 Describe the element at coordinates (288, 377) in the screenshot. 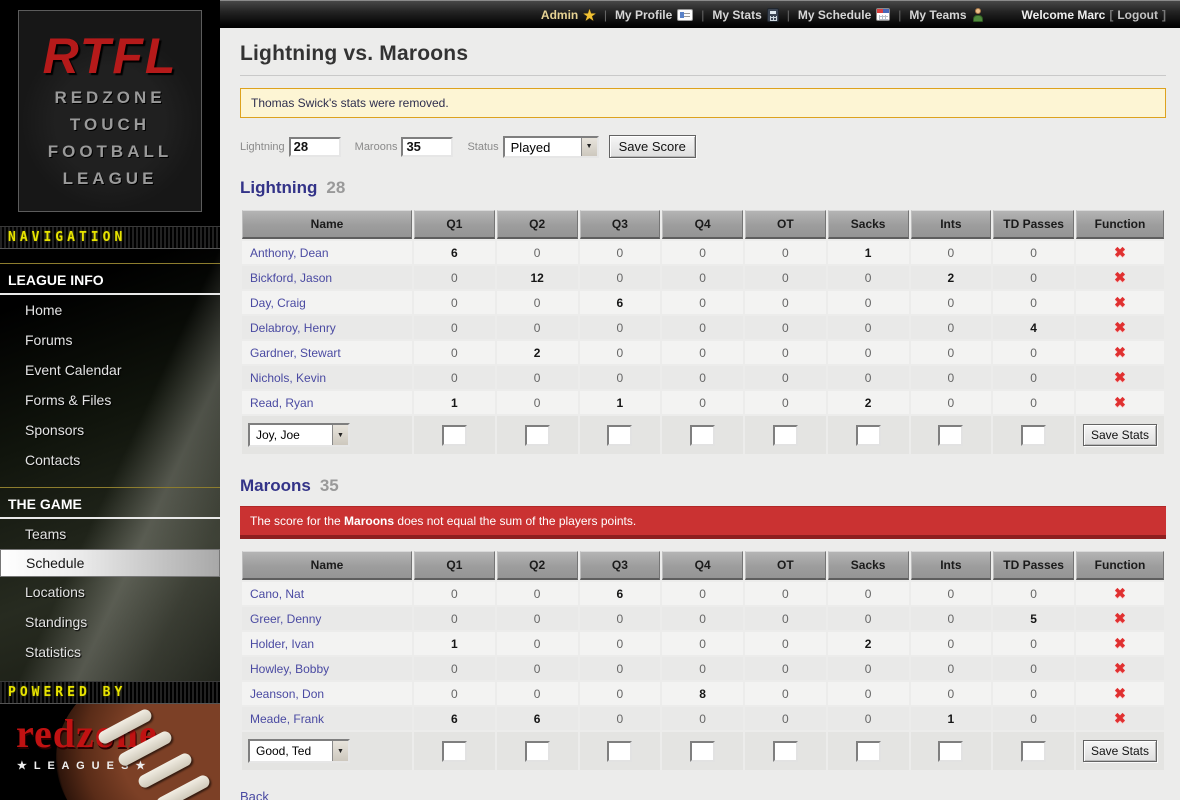

I see `player-name-link: Nichols, Kevin` at that location.